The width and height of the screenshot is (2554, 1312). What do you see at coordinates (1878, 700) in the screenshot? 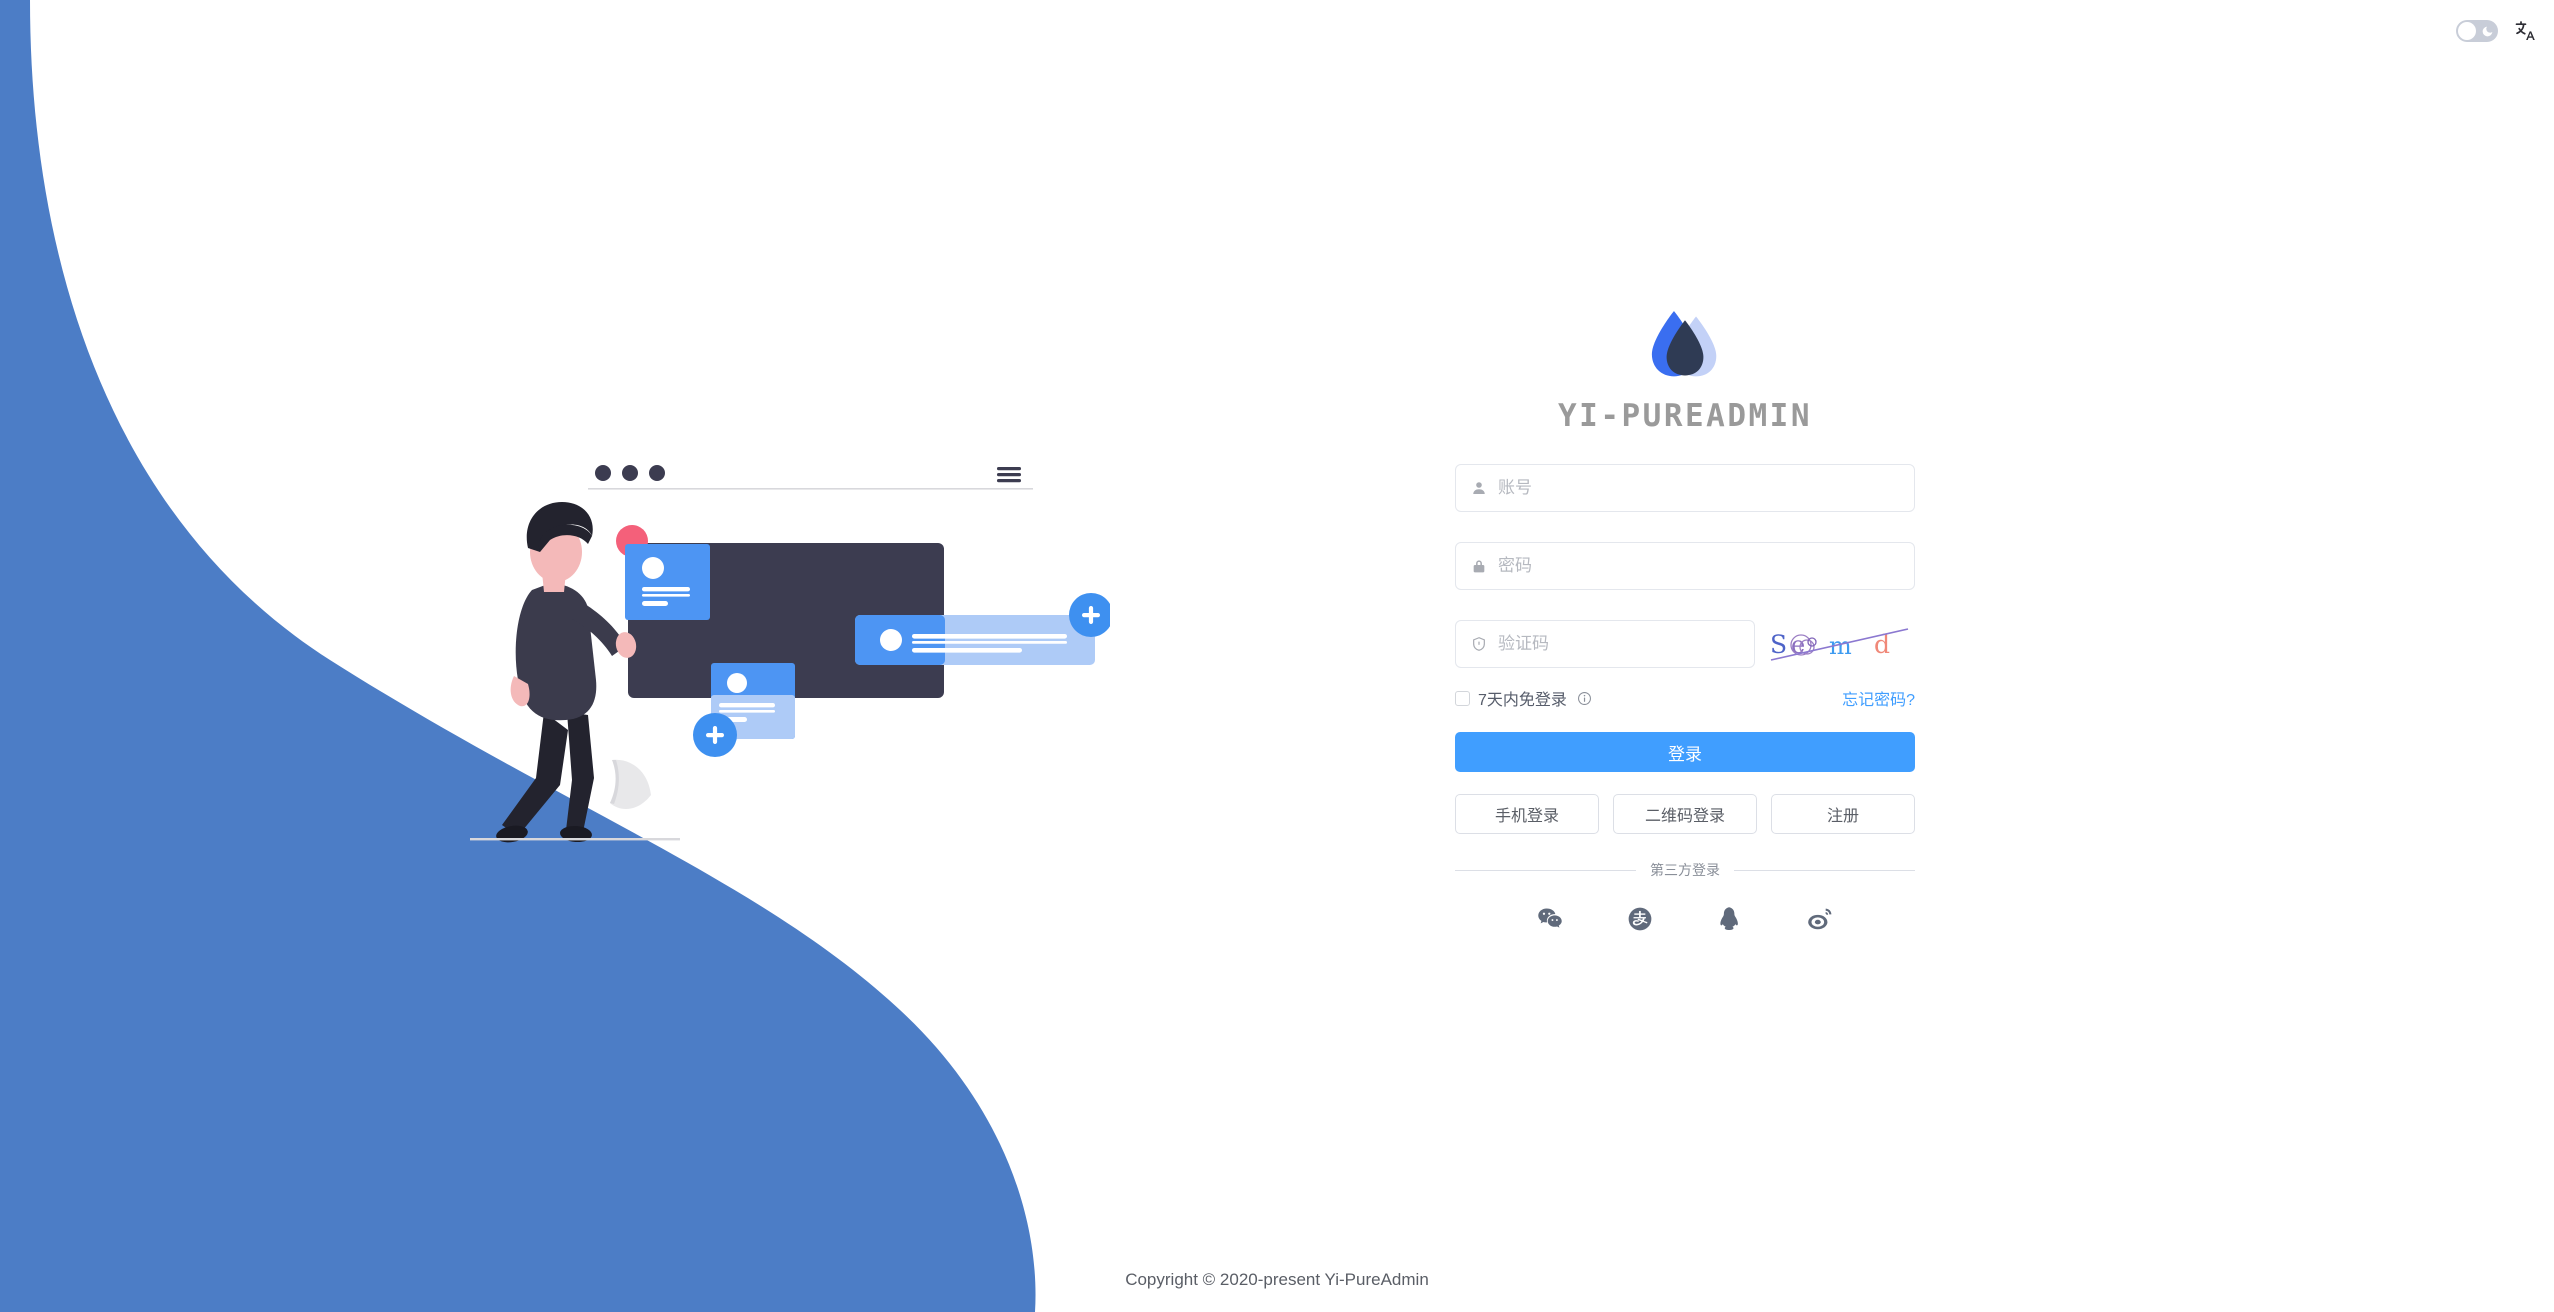
I see `forgot-password-link: 忘记密码?` at bounding box center [1878, 700].